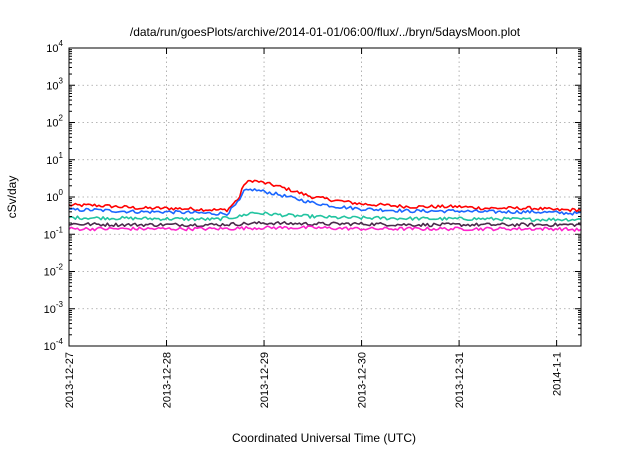 Image resolution: width=640 pixels, height=453 pixels. I want to click on x-axis-label: Coordinated Universal Time (UTC), so click(324, 438).